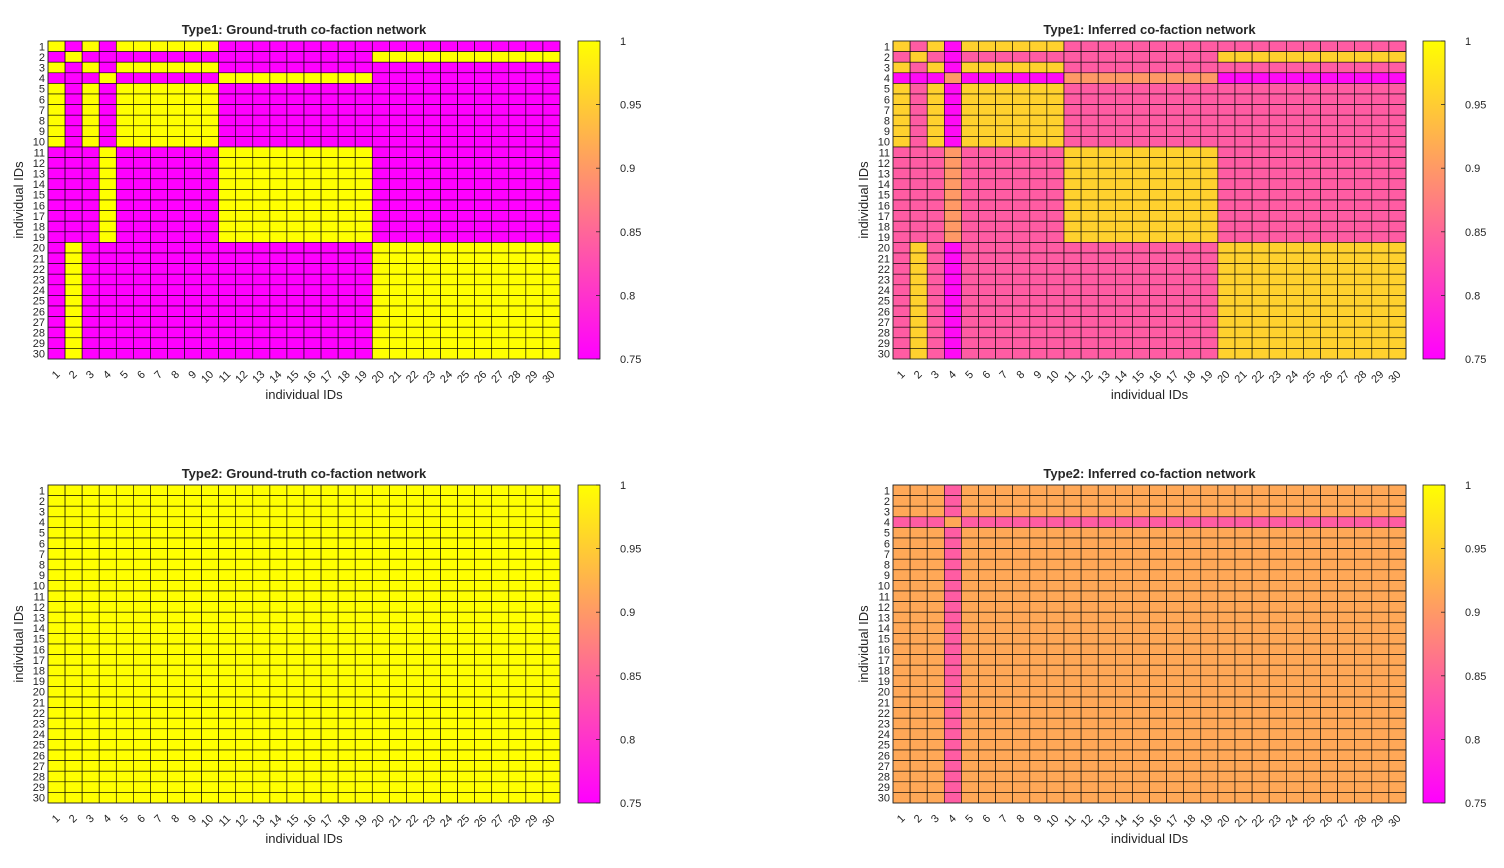  Describe the element at coordinates (887, 523) in the screenshot. I see `y-tick-label: 4` at that location.